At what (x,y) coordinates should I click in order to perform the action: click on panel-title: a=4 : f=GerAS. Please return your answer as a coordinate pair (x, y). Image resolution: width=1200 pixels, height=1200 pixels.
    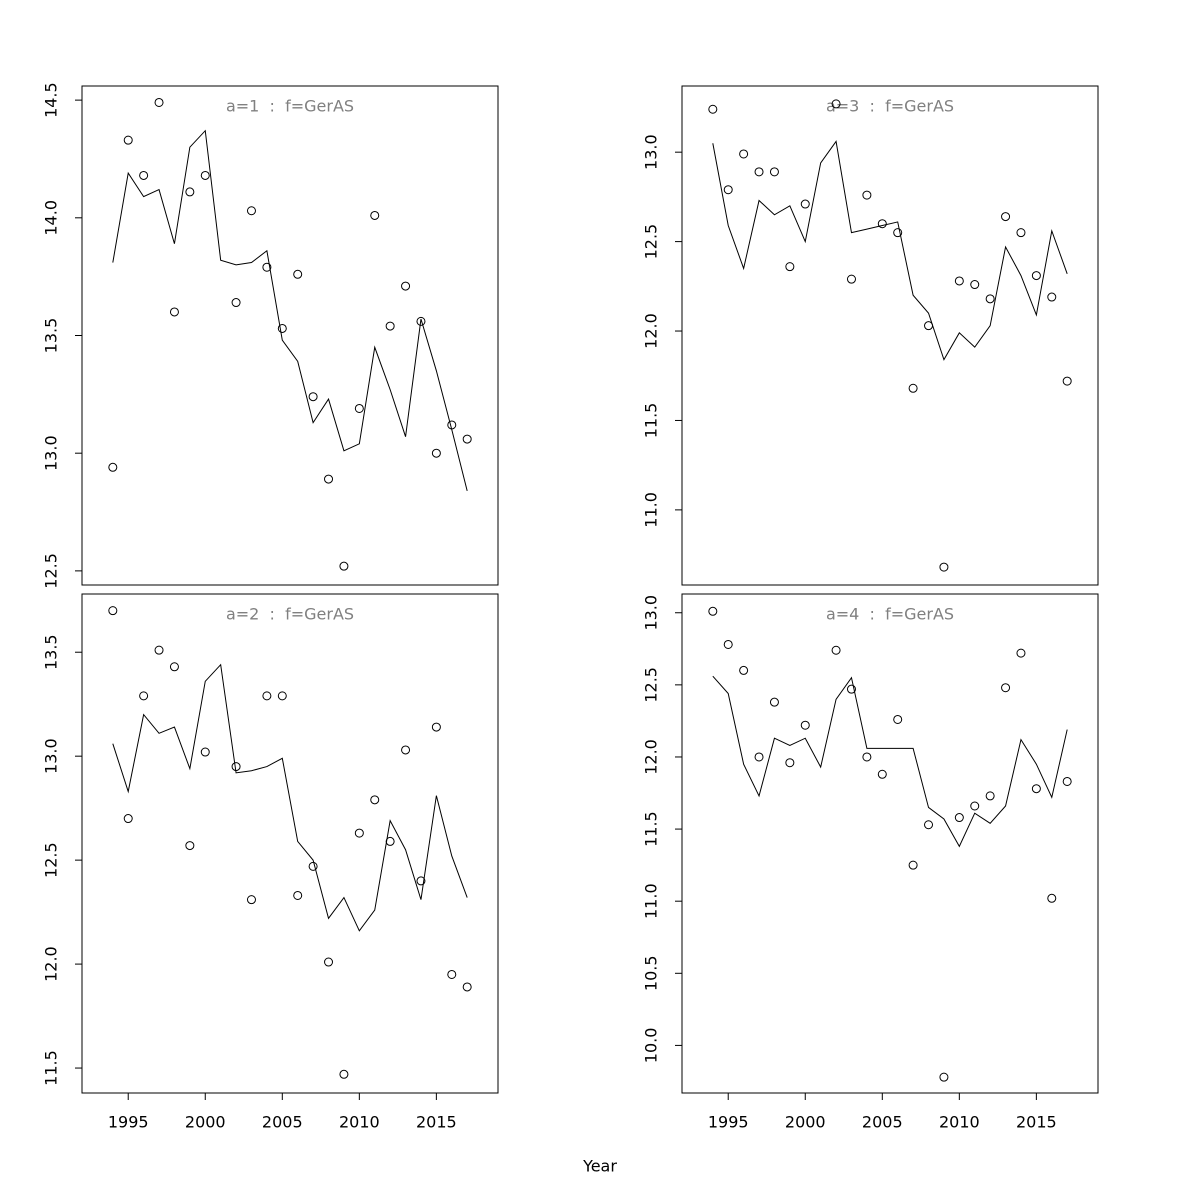
    Looking at the image, I should click on (890, 614).